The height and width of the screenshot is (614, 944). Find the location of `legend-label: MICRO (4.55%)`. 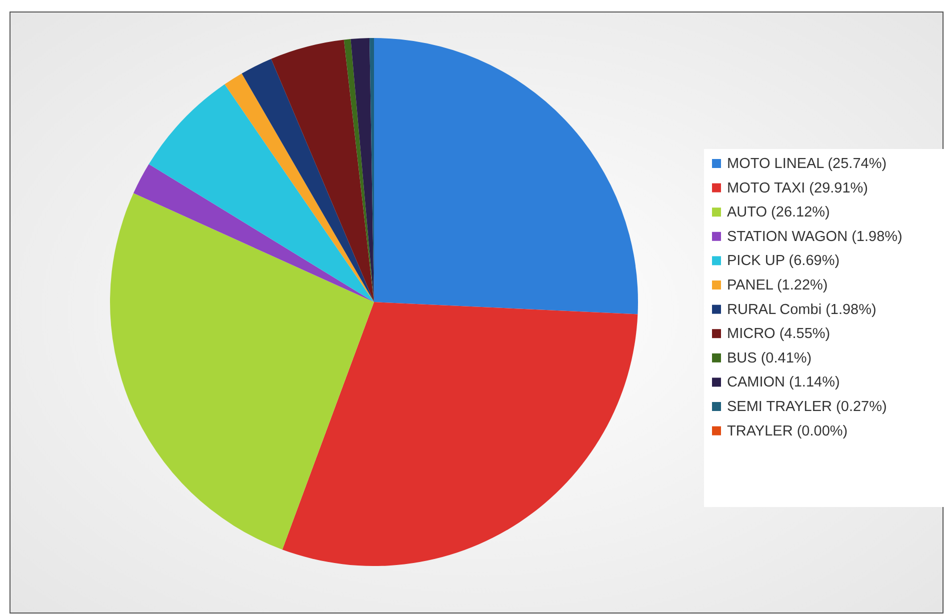

legend-label: MICRO (4.55%) is located at coordinates (778, 334).